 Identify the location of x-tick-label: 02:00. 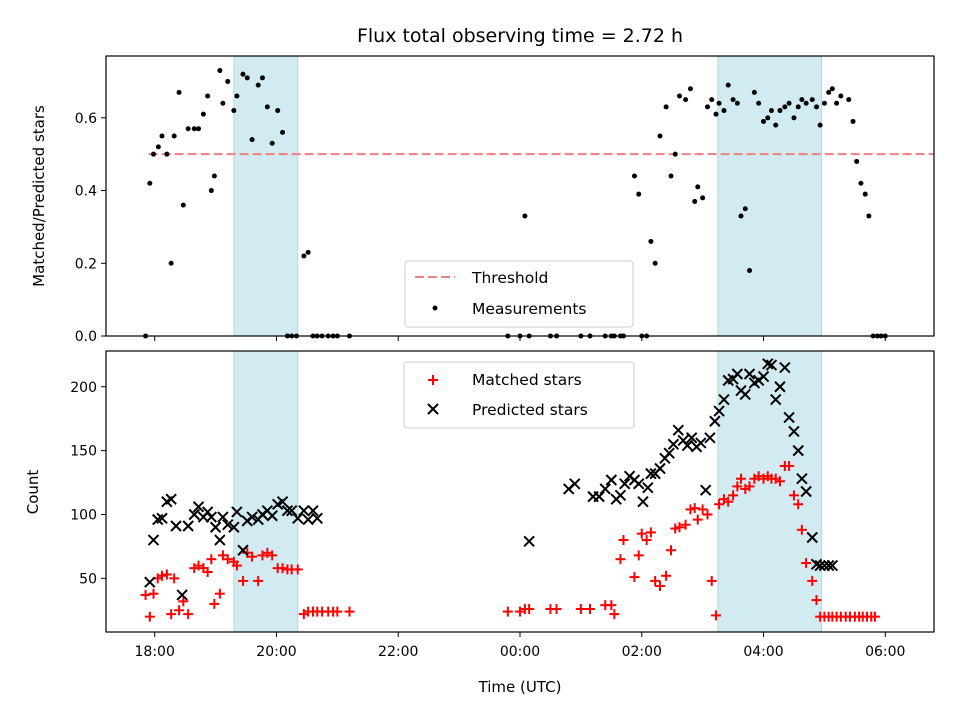
(642, 652).